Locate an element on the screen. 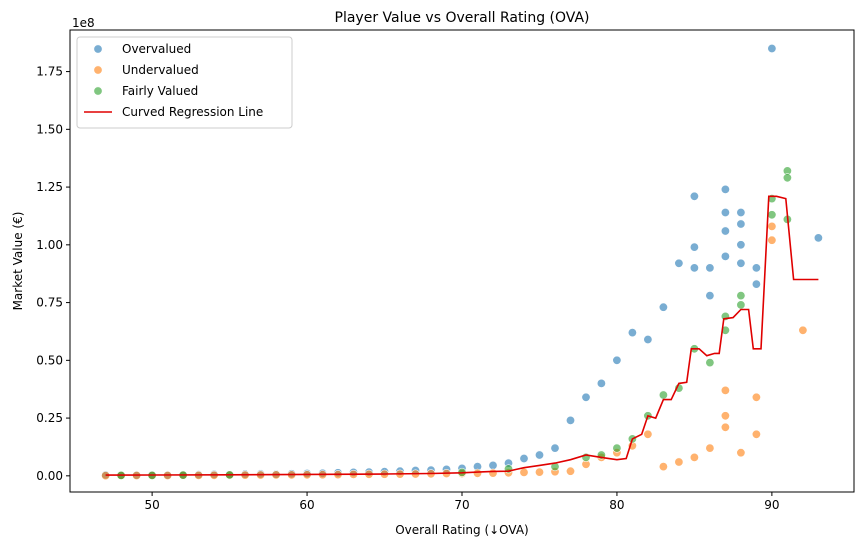  x-axis-label: Overall Rating (↓OVA) is located at coordinates (462, 530).